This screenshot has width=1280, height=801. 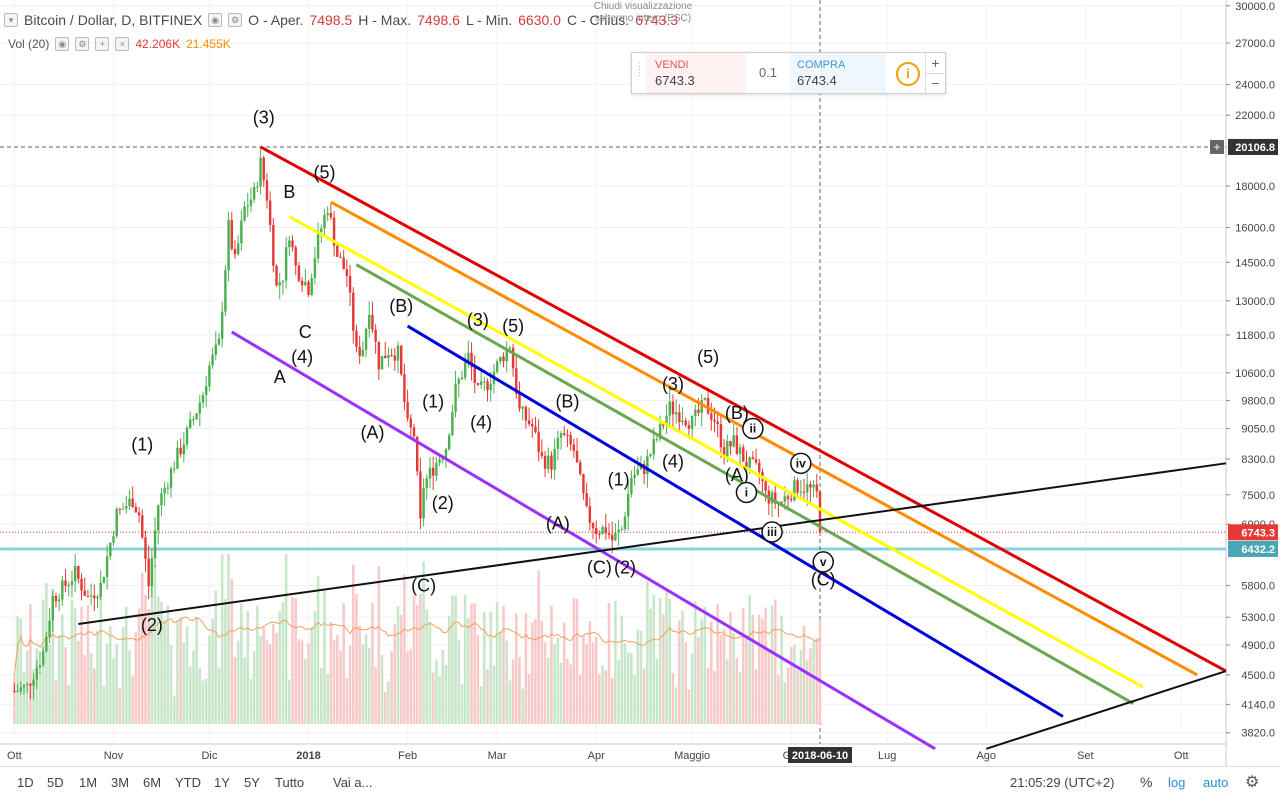 What do you see at coordinates (122, 44) in the screenshot?
I see `close-icon: ×` at bounding box center [122, 44].